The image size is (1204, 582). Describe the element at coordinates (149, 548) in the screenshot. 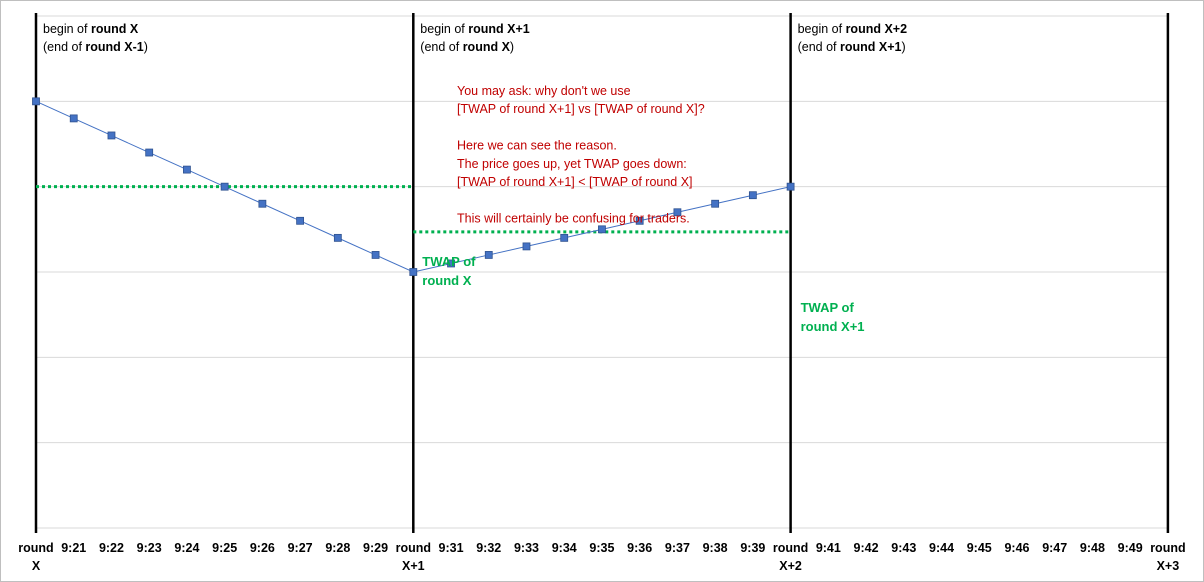

I see `x-tick-label: 9:23` at that location.